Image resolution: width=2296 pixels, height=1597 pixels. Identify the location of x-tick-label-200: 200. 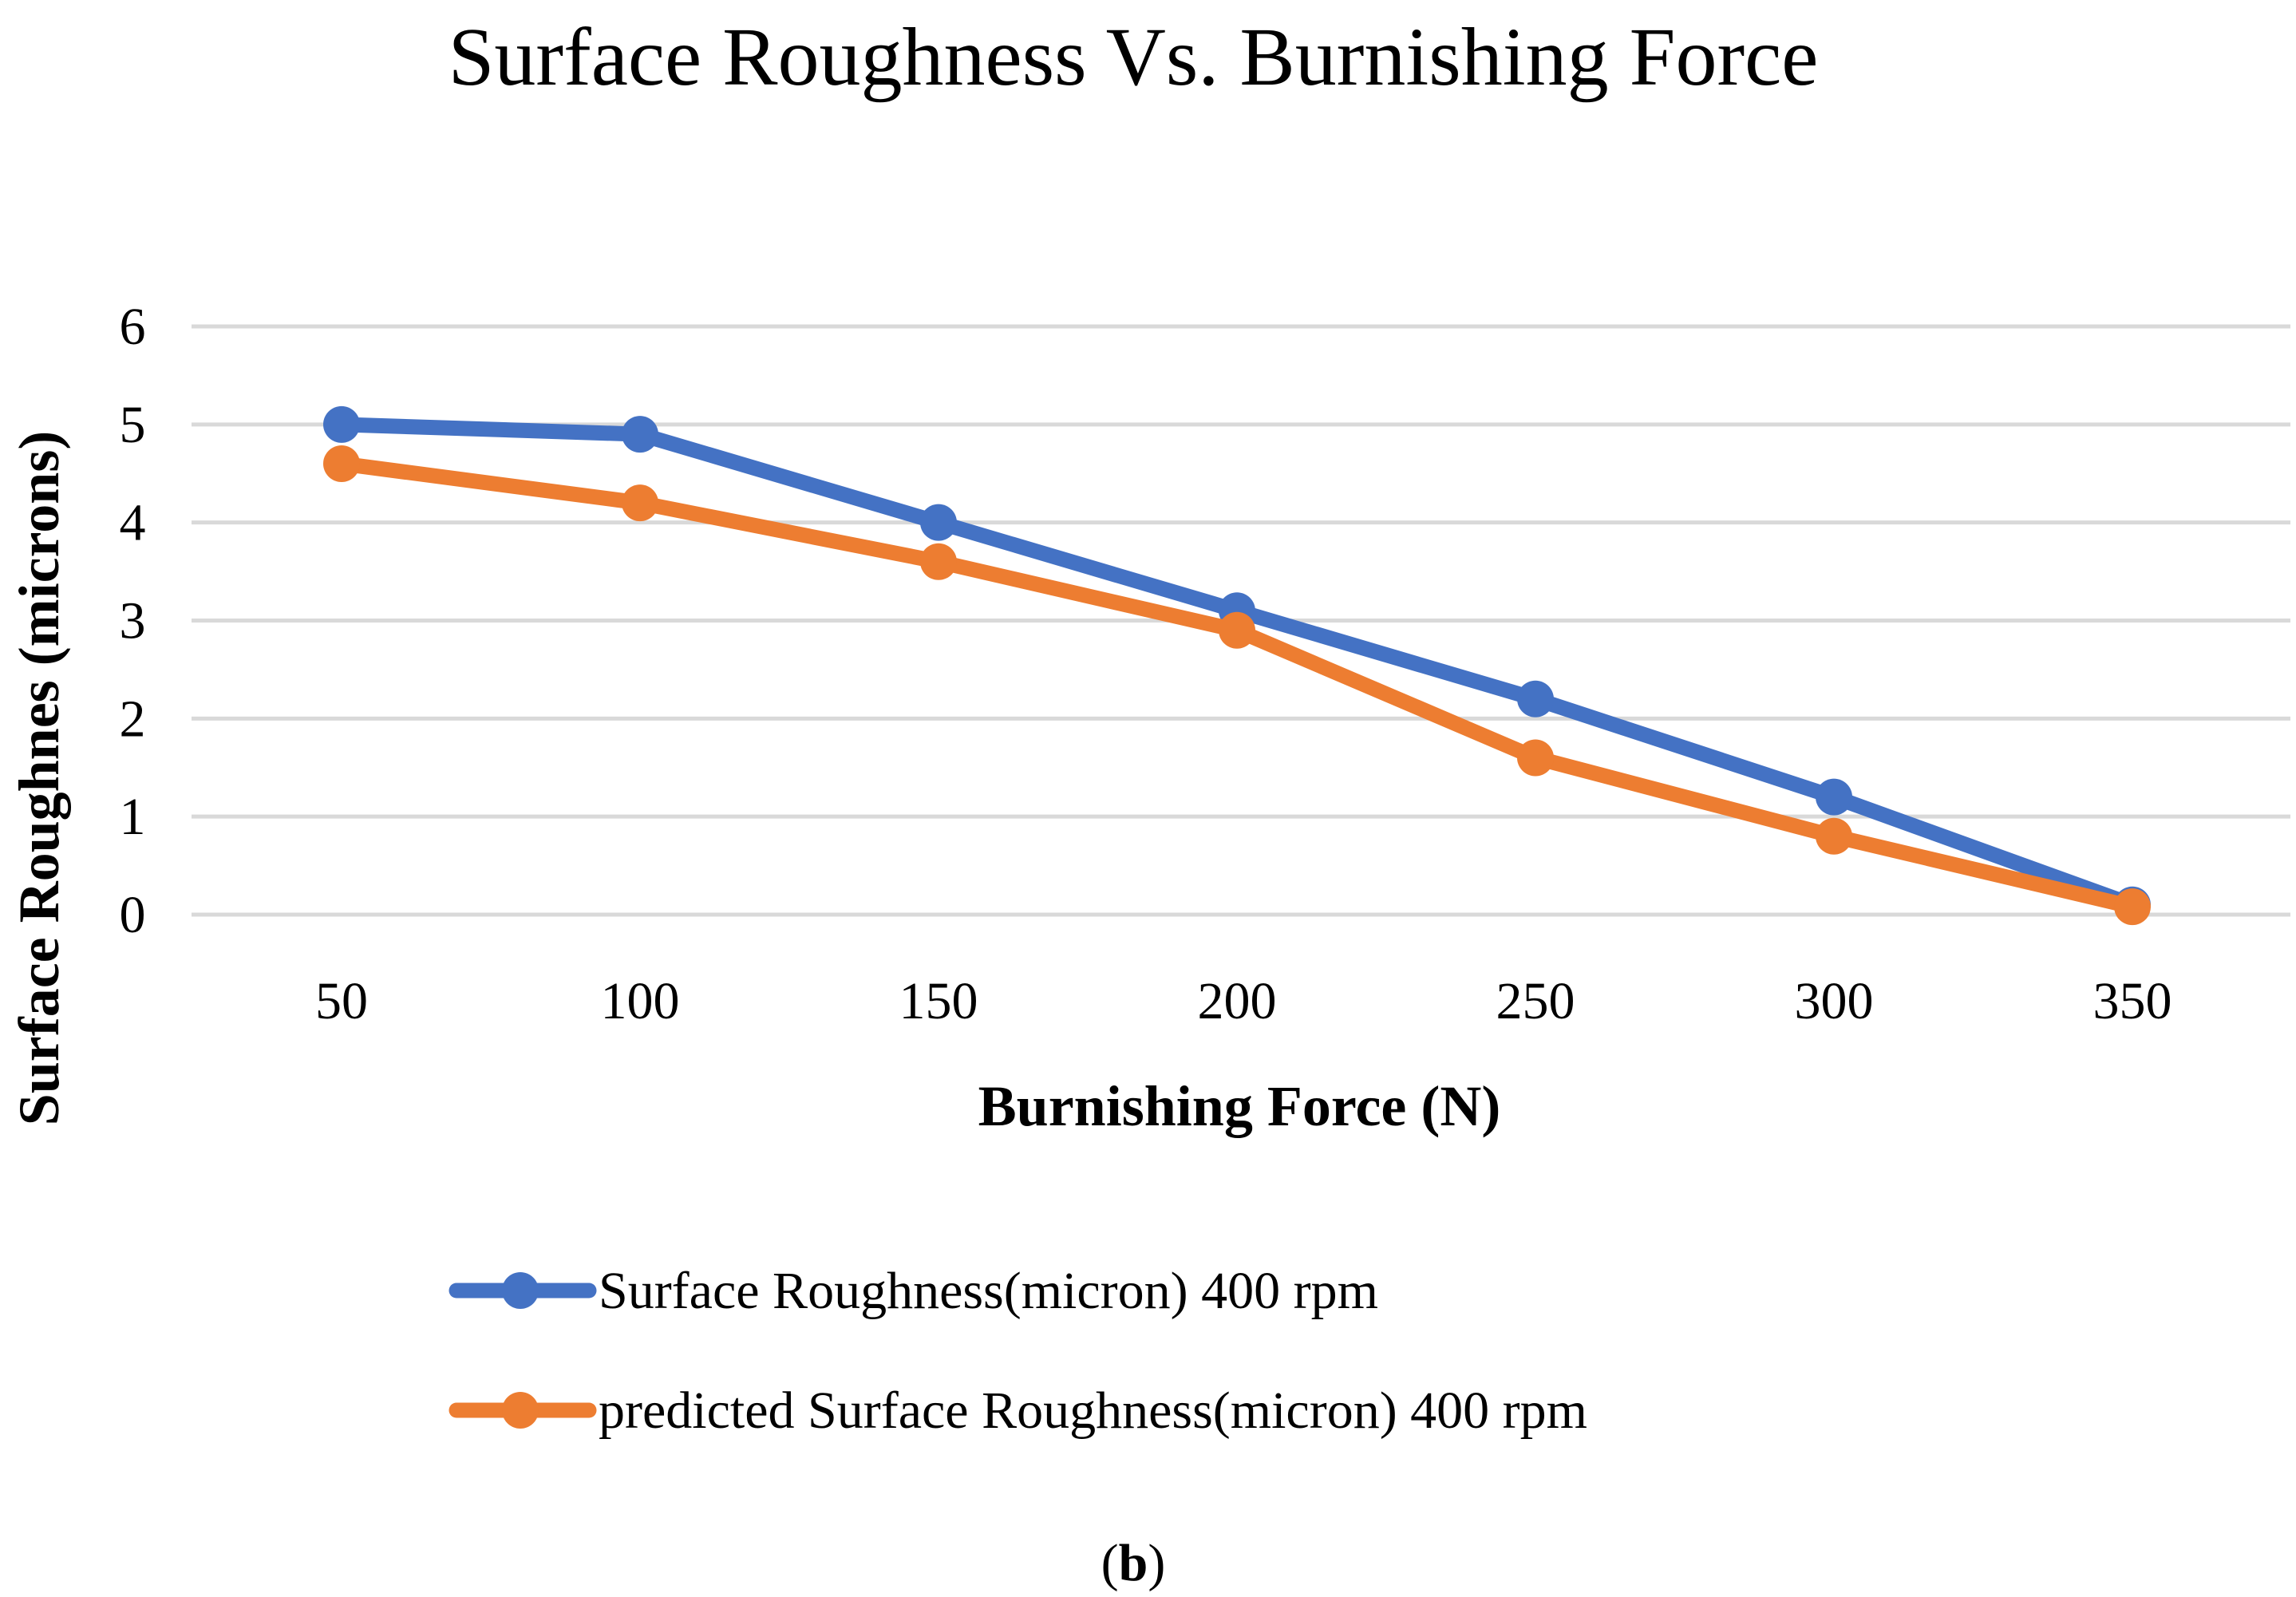
(1237, 1001).